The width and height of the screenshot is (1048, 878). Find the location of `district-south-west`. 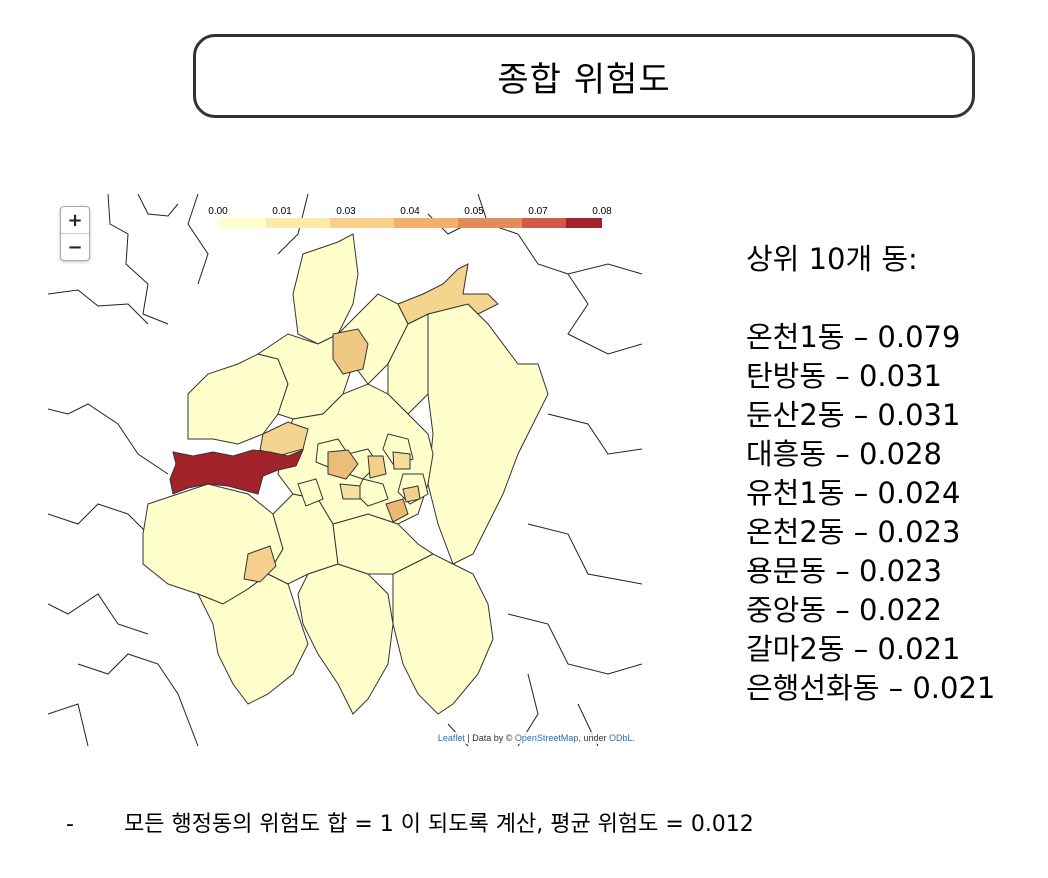

district-south-west is located at coordinates (252, 639).